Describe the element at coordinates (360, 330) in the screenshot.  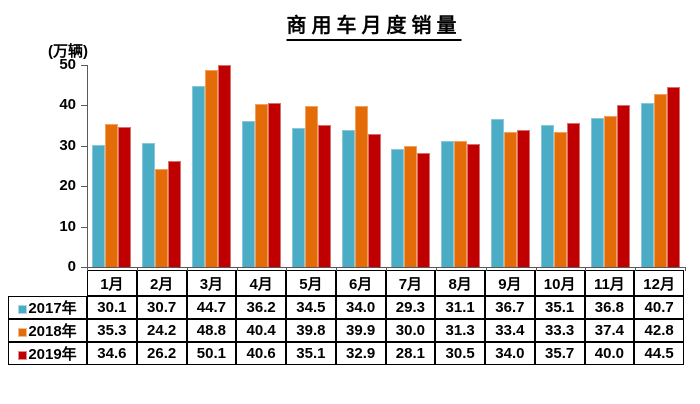
I see `value-cell: 39.9` at that location.